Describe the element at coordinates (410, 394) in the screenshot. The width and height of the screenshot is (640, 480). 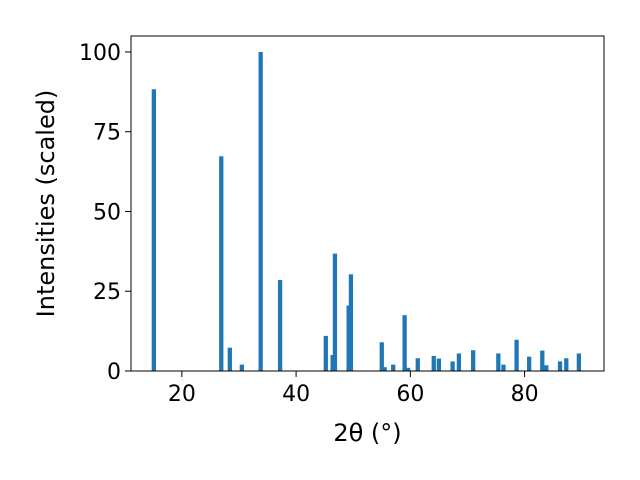
I see `x-tick-label: 60` at that location.